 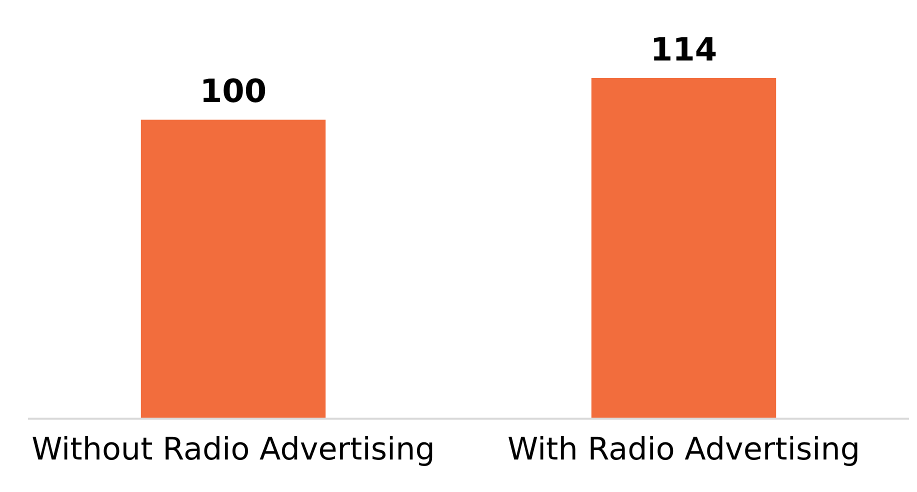 I want to click on data-label: 100, so click(x=233, y=91).